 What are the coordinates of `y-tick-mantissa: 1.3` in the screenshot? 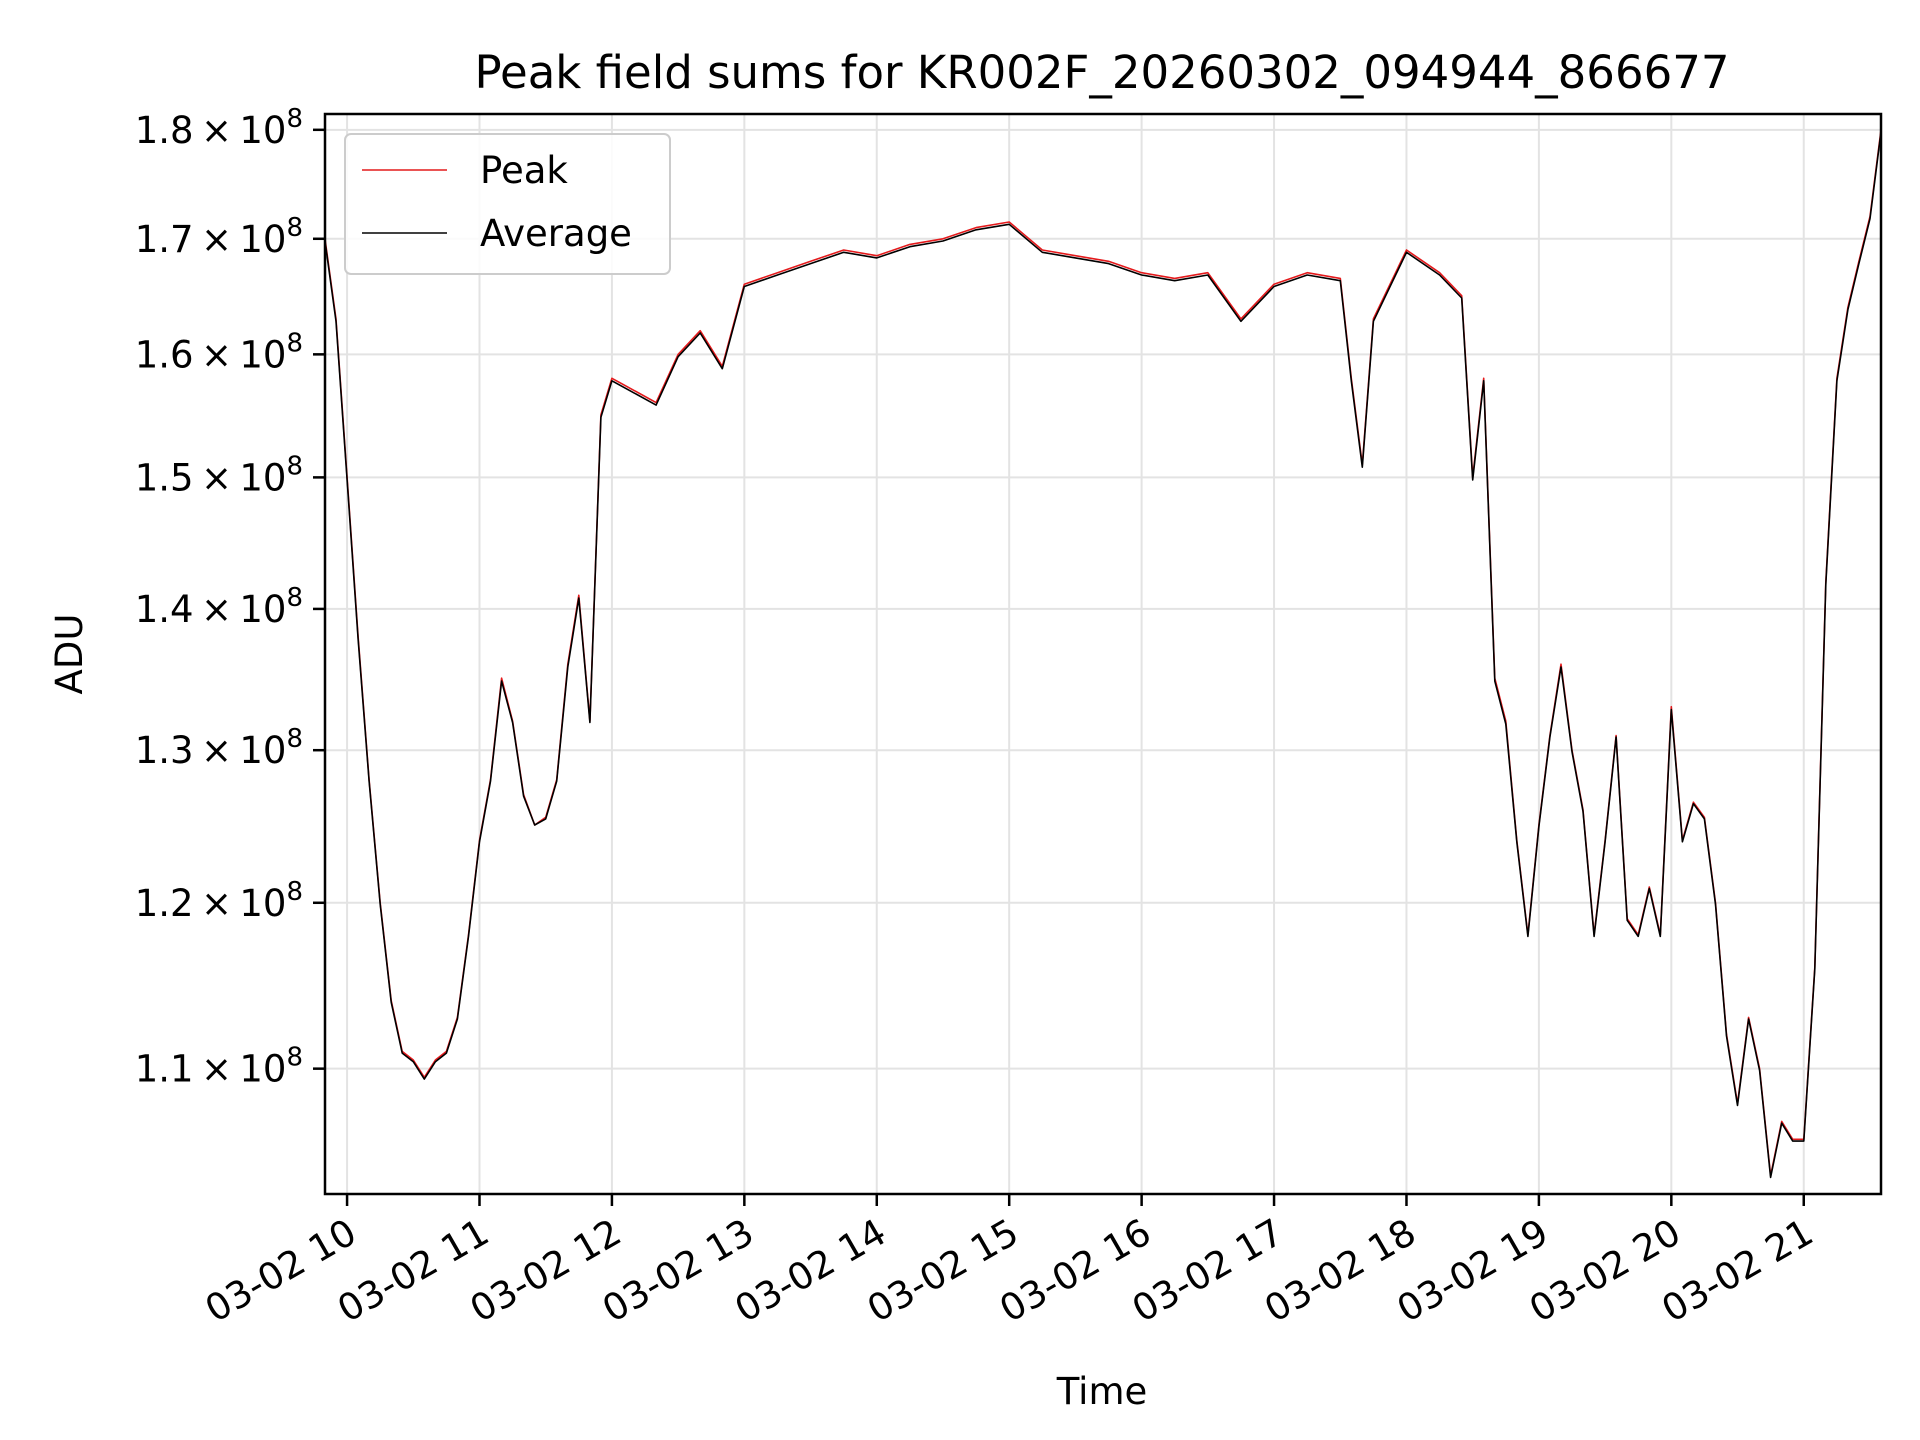 It's located at (164, 750).